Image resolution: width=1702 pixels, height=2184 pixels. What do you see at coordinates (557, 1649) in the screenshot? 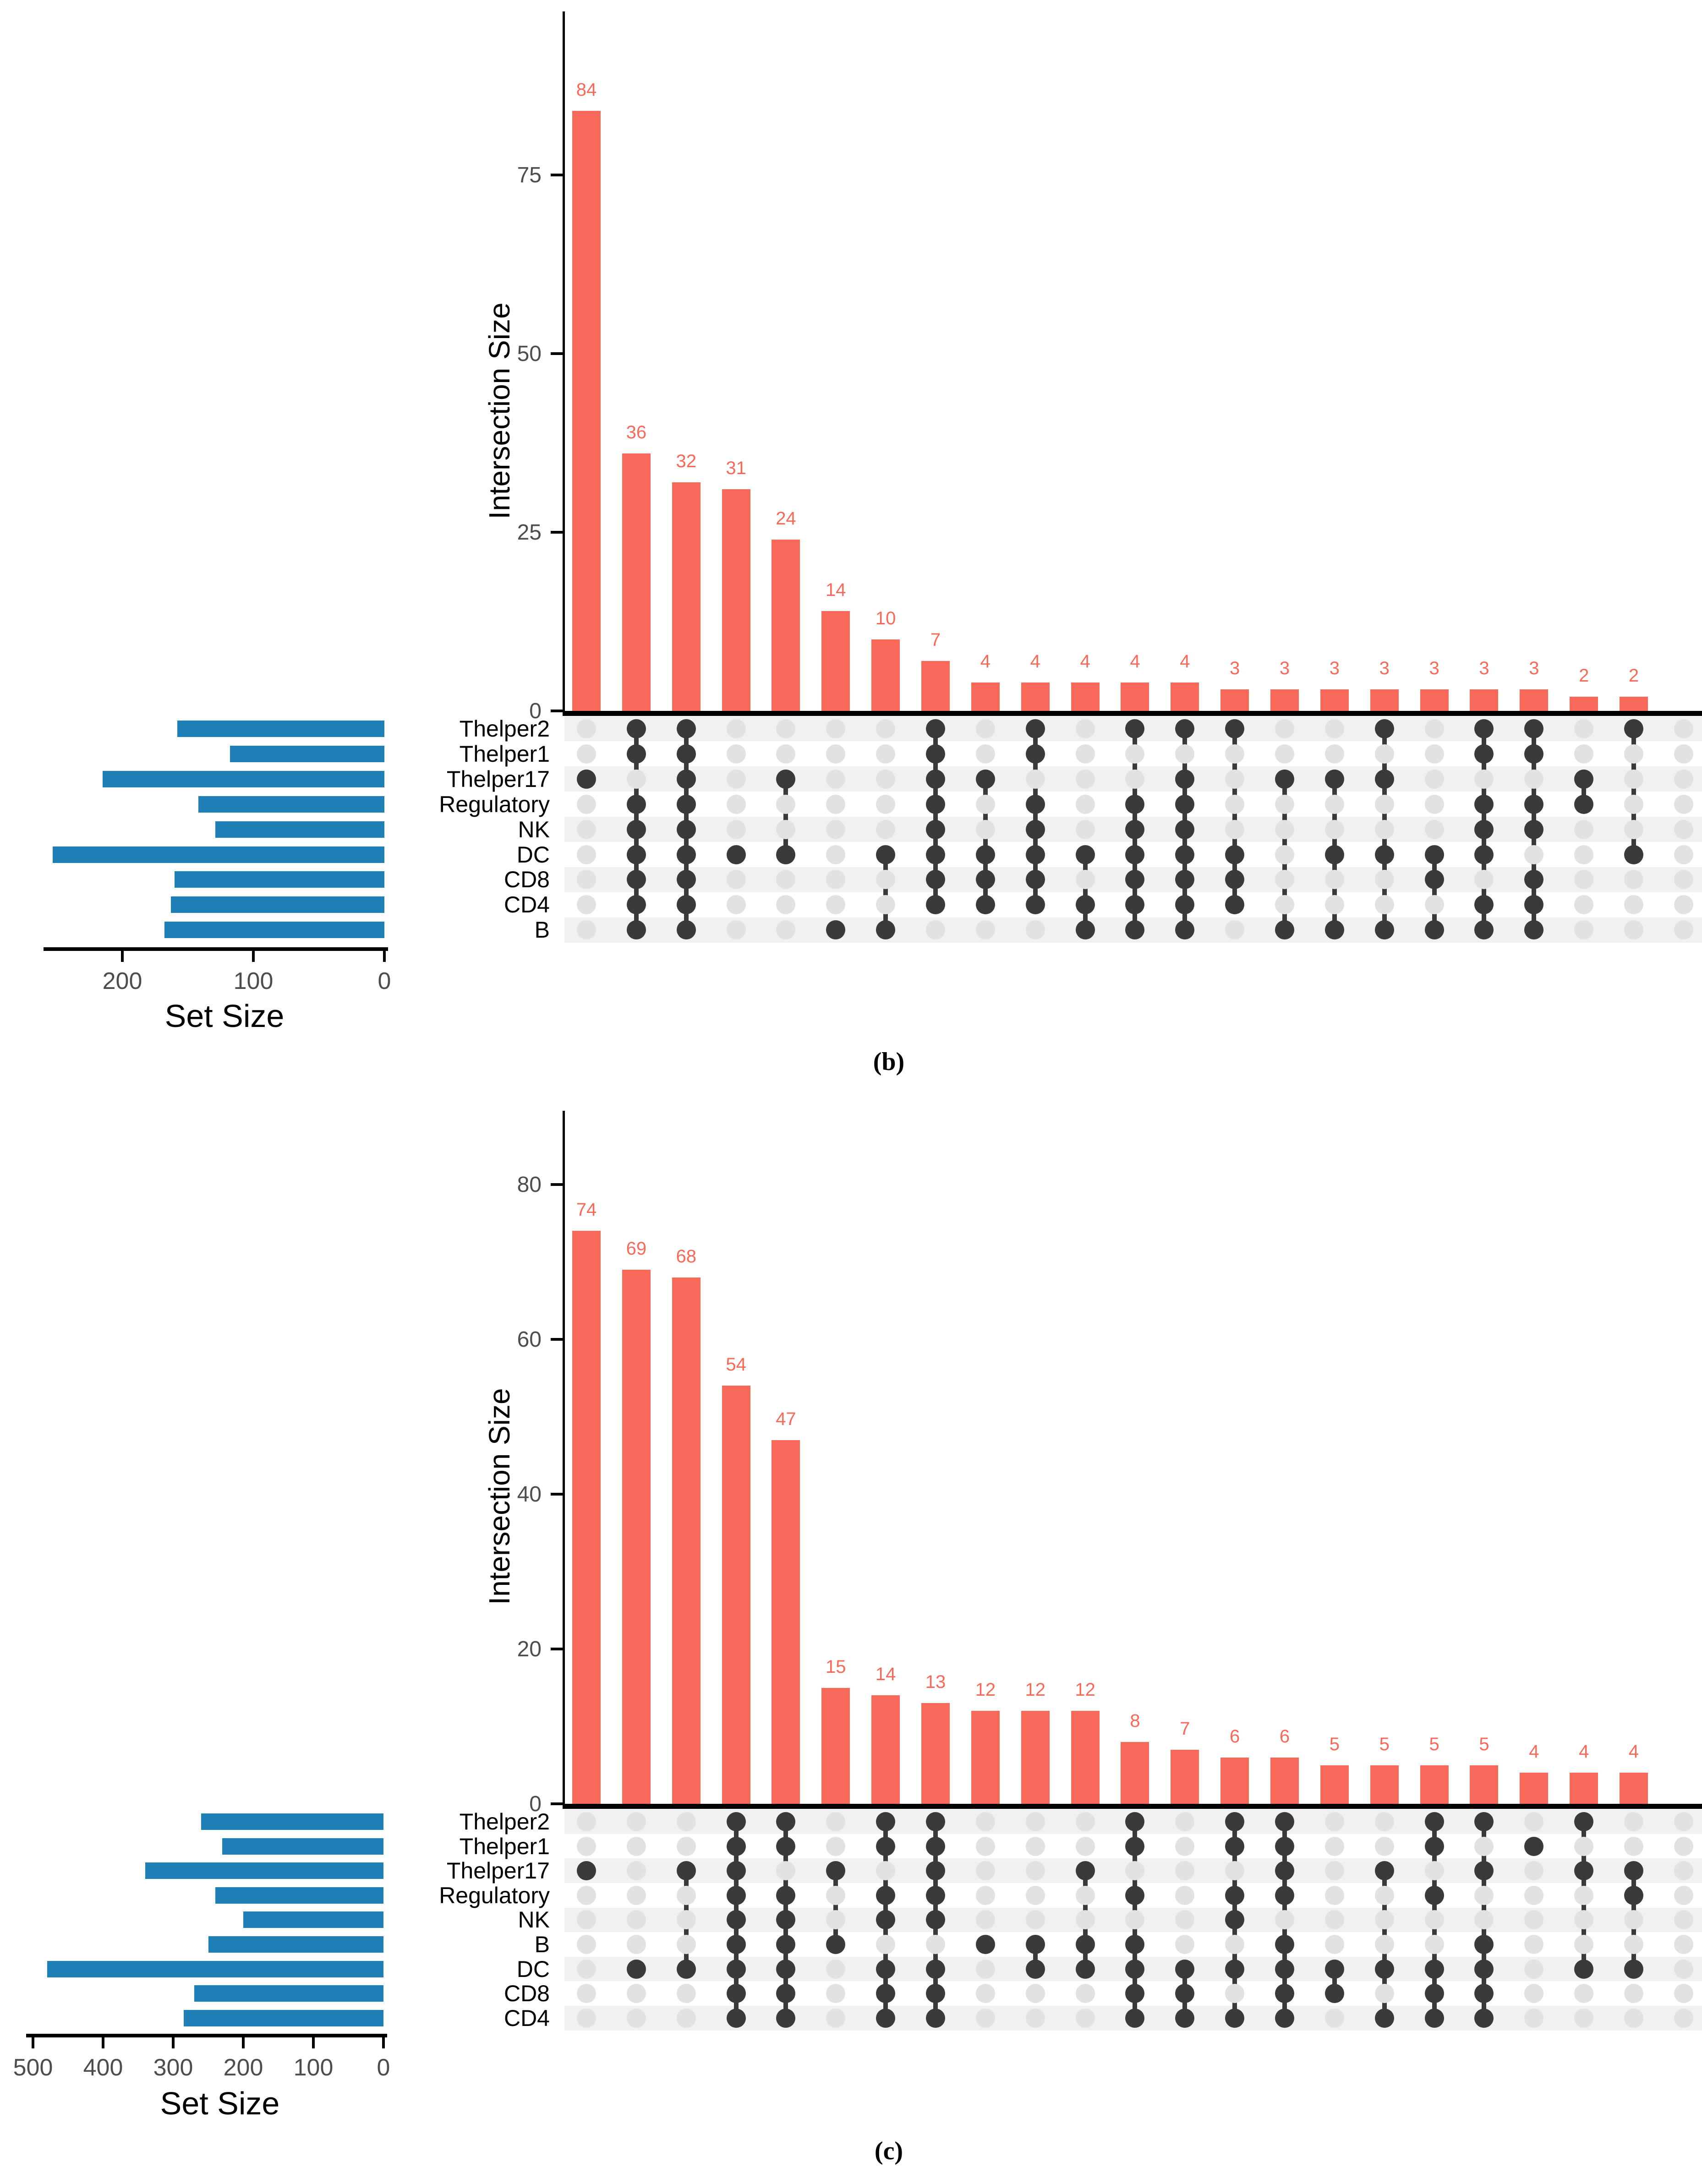
I see `y-axis-tick` at bounding box center [557, 1649].